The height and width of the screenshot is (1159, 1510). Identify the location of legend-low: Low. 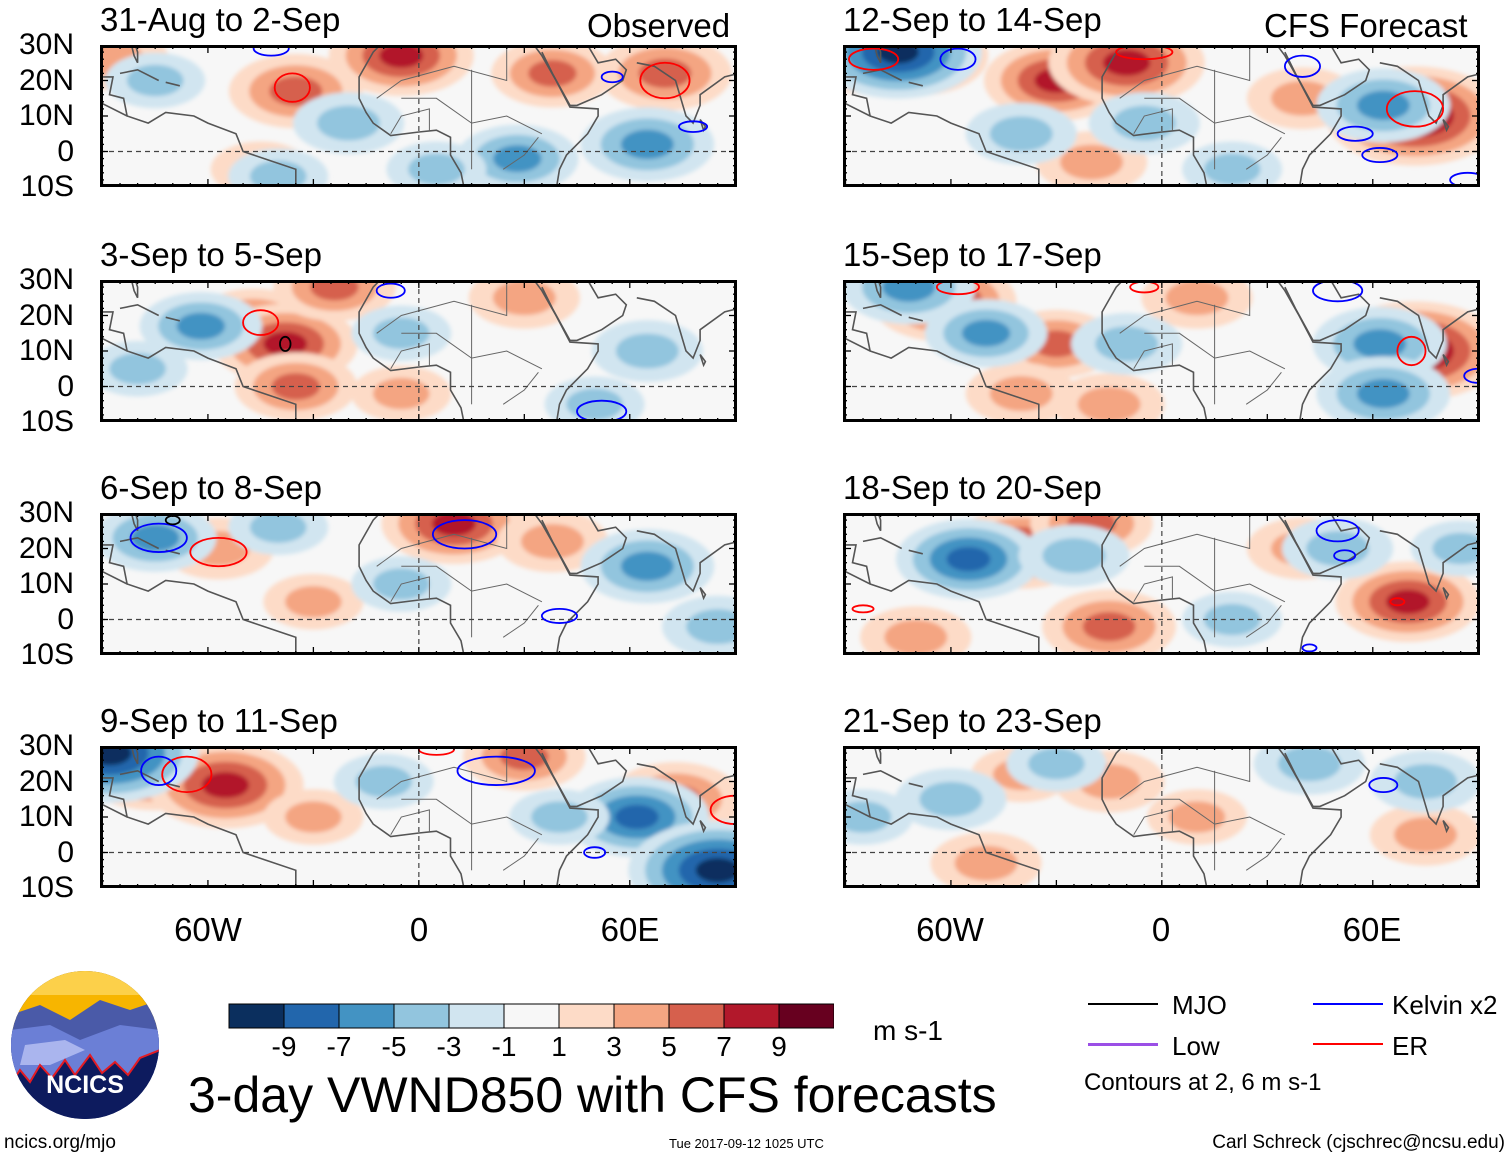
(1196, 1046).